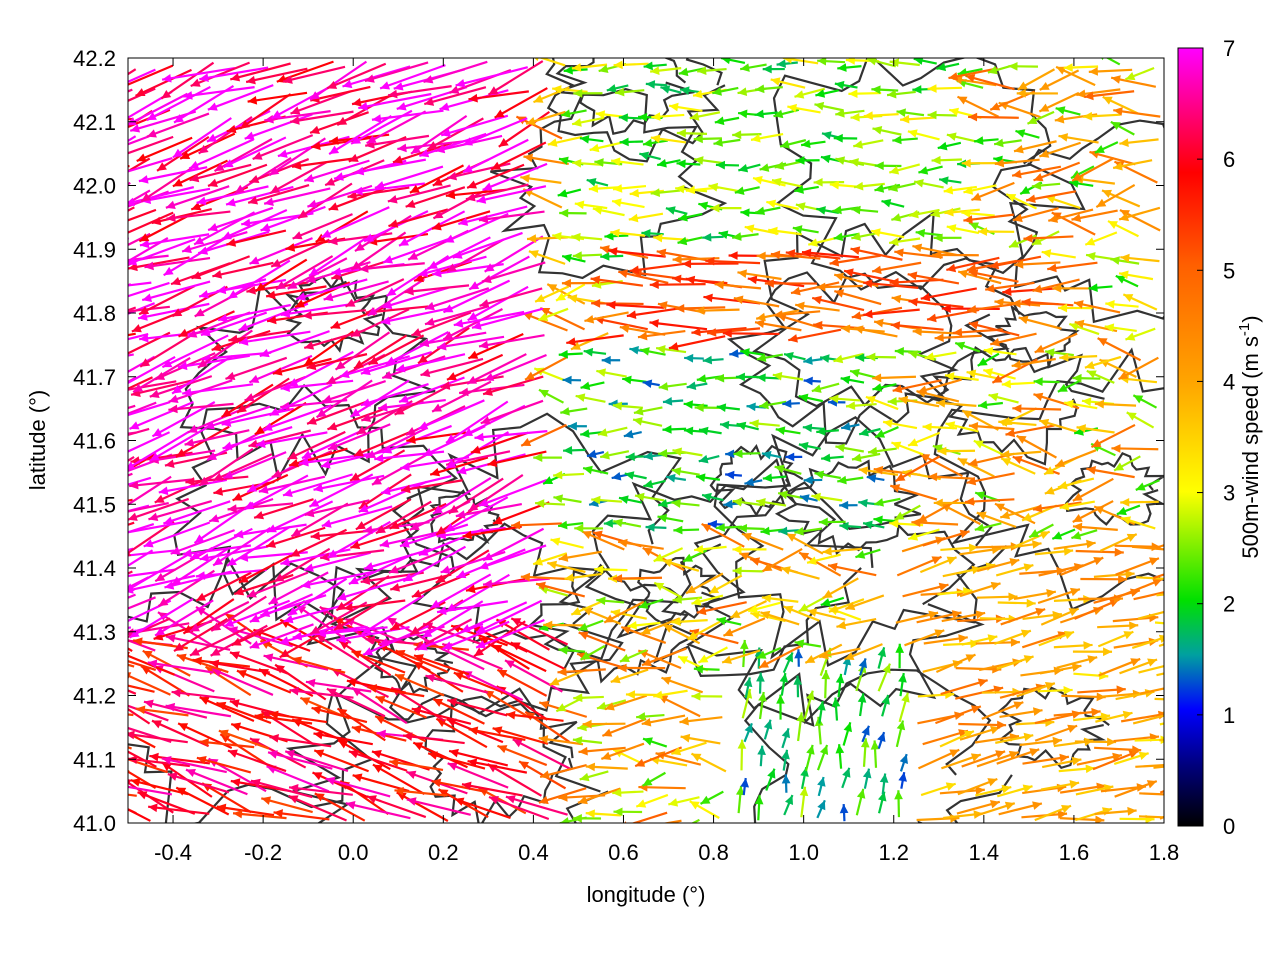 The image size is (1280, 960). I want to click on x-tick-label: 0.2, so click(443, 852).